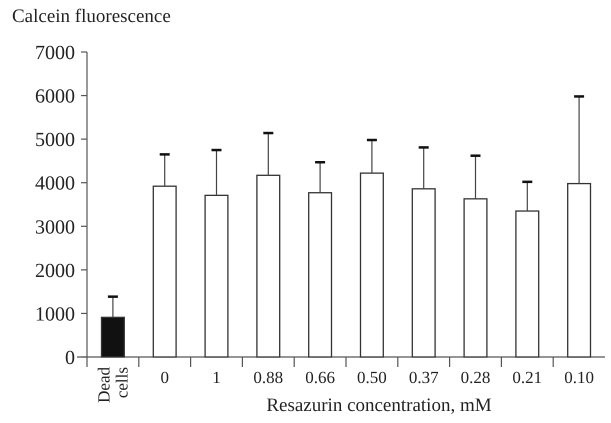 This screenshot has width=611, height=423. Describe the element at coordinates (113, 384) in the screenshot. I see `x-tick-label: Dead cells` at that location.